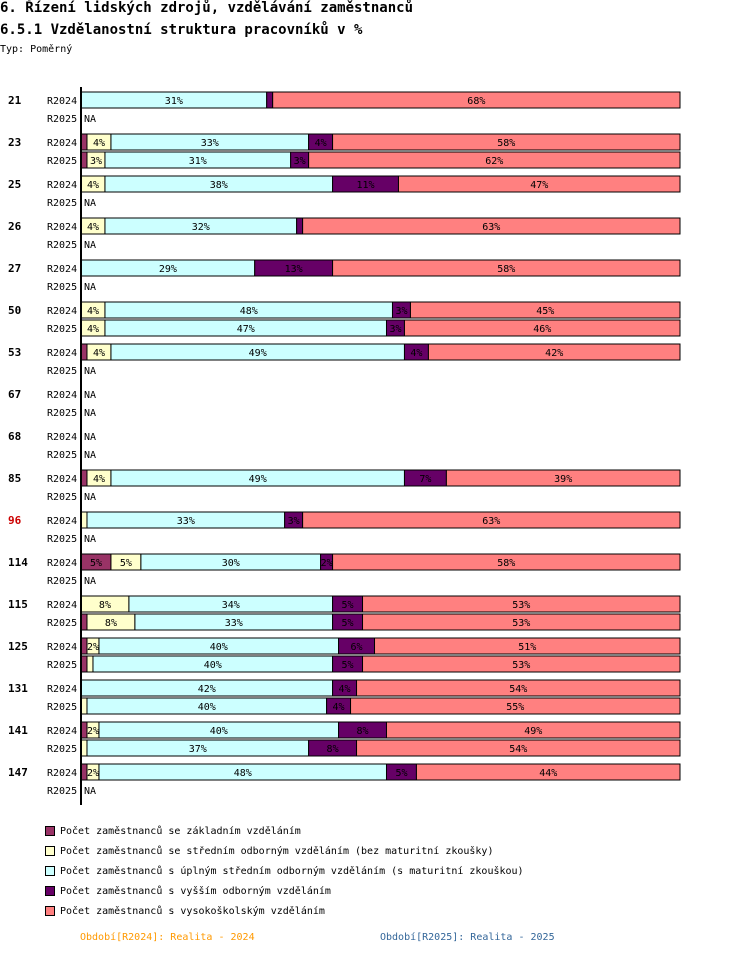  I want to click on period-label-68-r2024: R2024, so click(62, 437).